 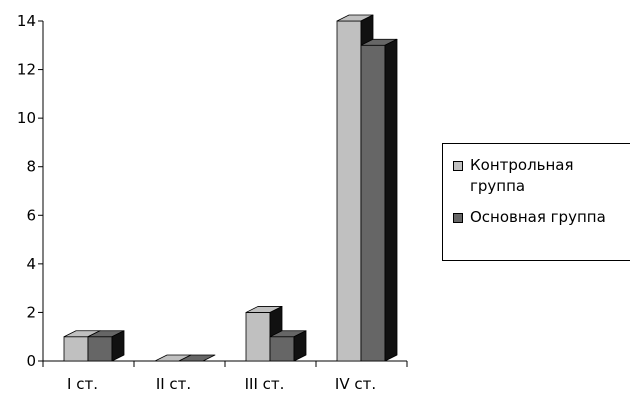 What do you see at coordinates (26, 118) in the screenshot?
I see `y-tick-label-5: 10` at bounding box center [26, 118].